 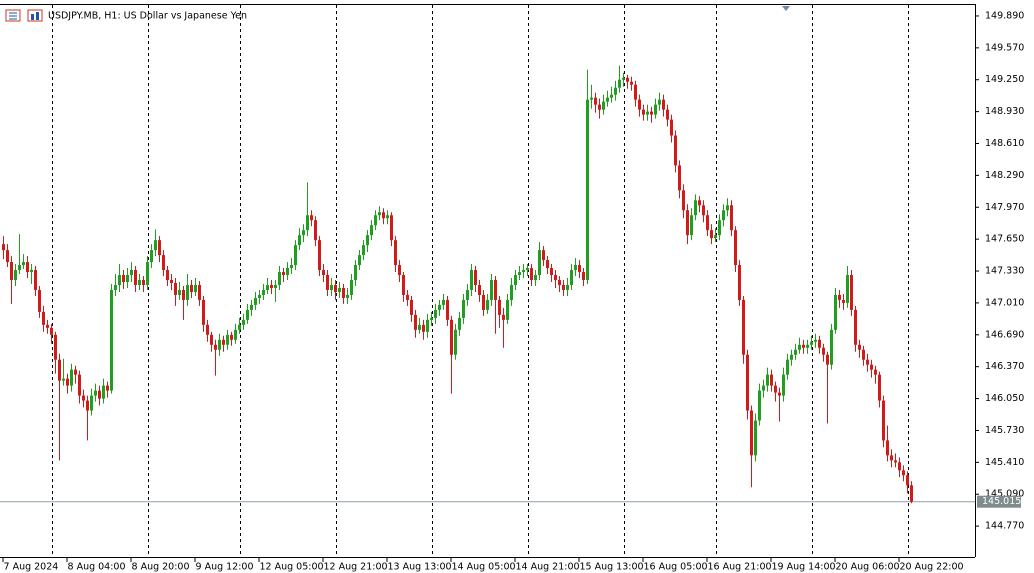 I want to click on x-tick-label: 16 Aug 05:00, so click(x=676, y=567).